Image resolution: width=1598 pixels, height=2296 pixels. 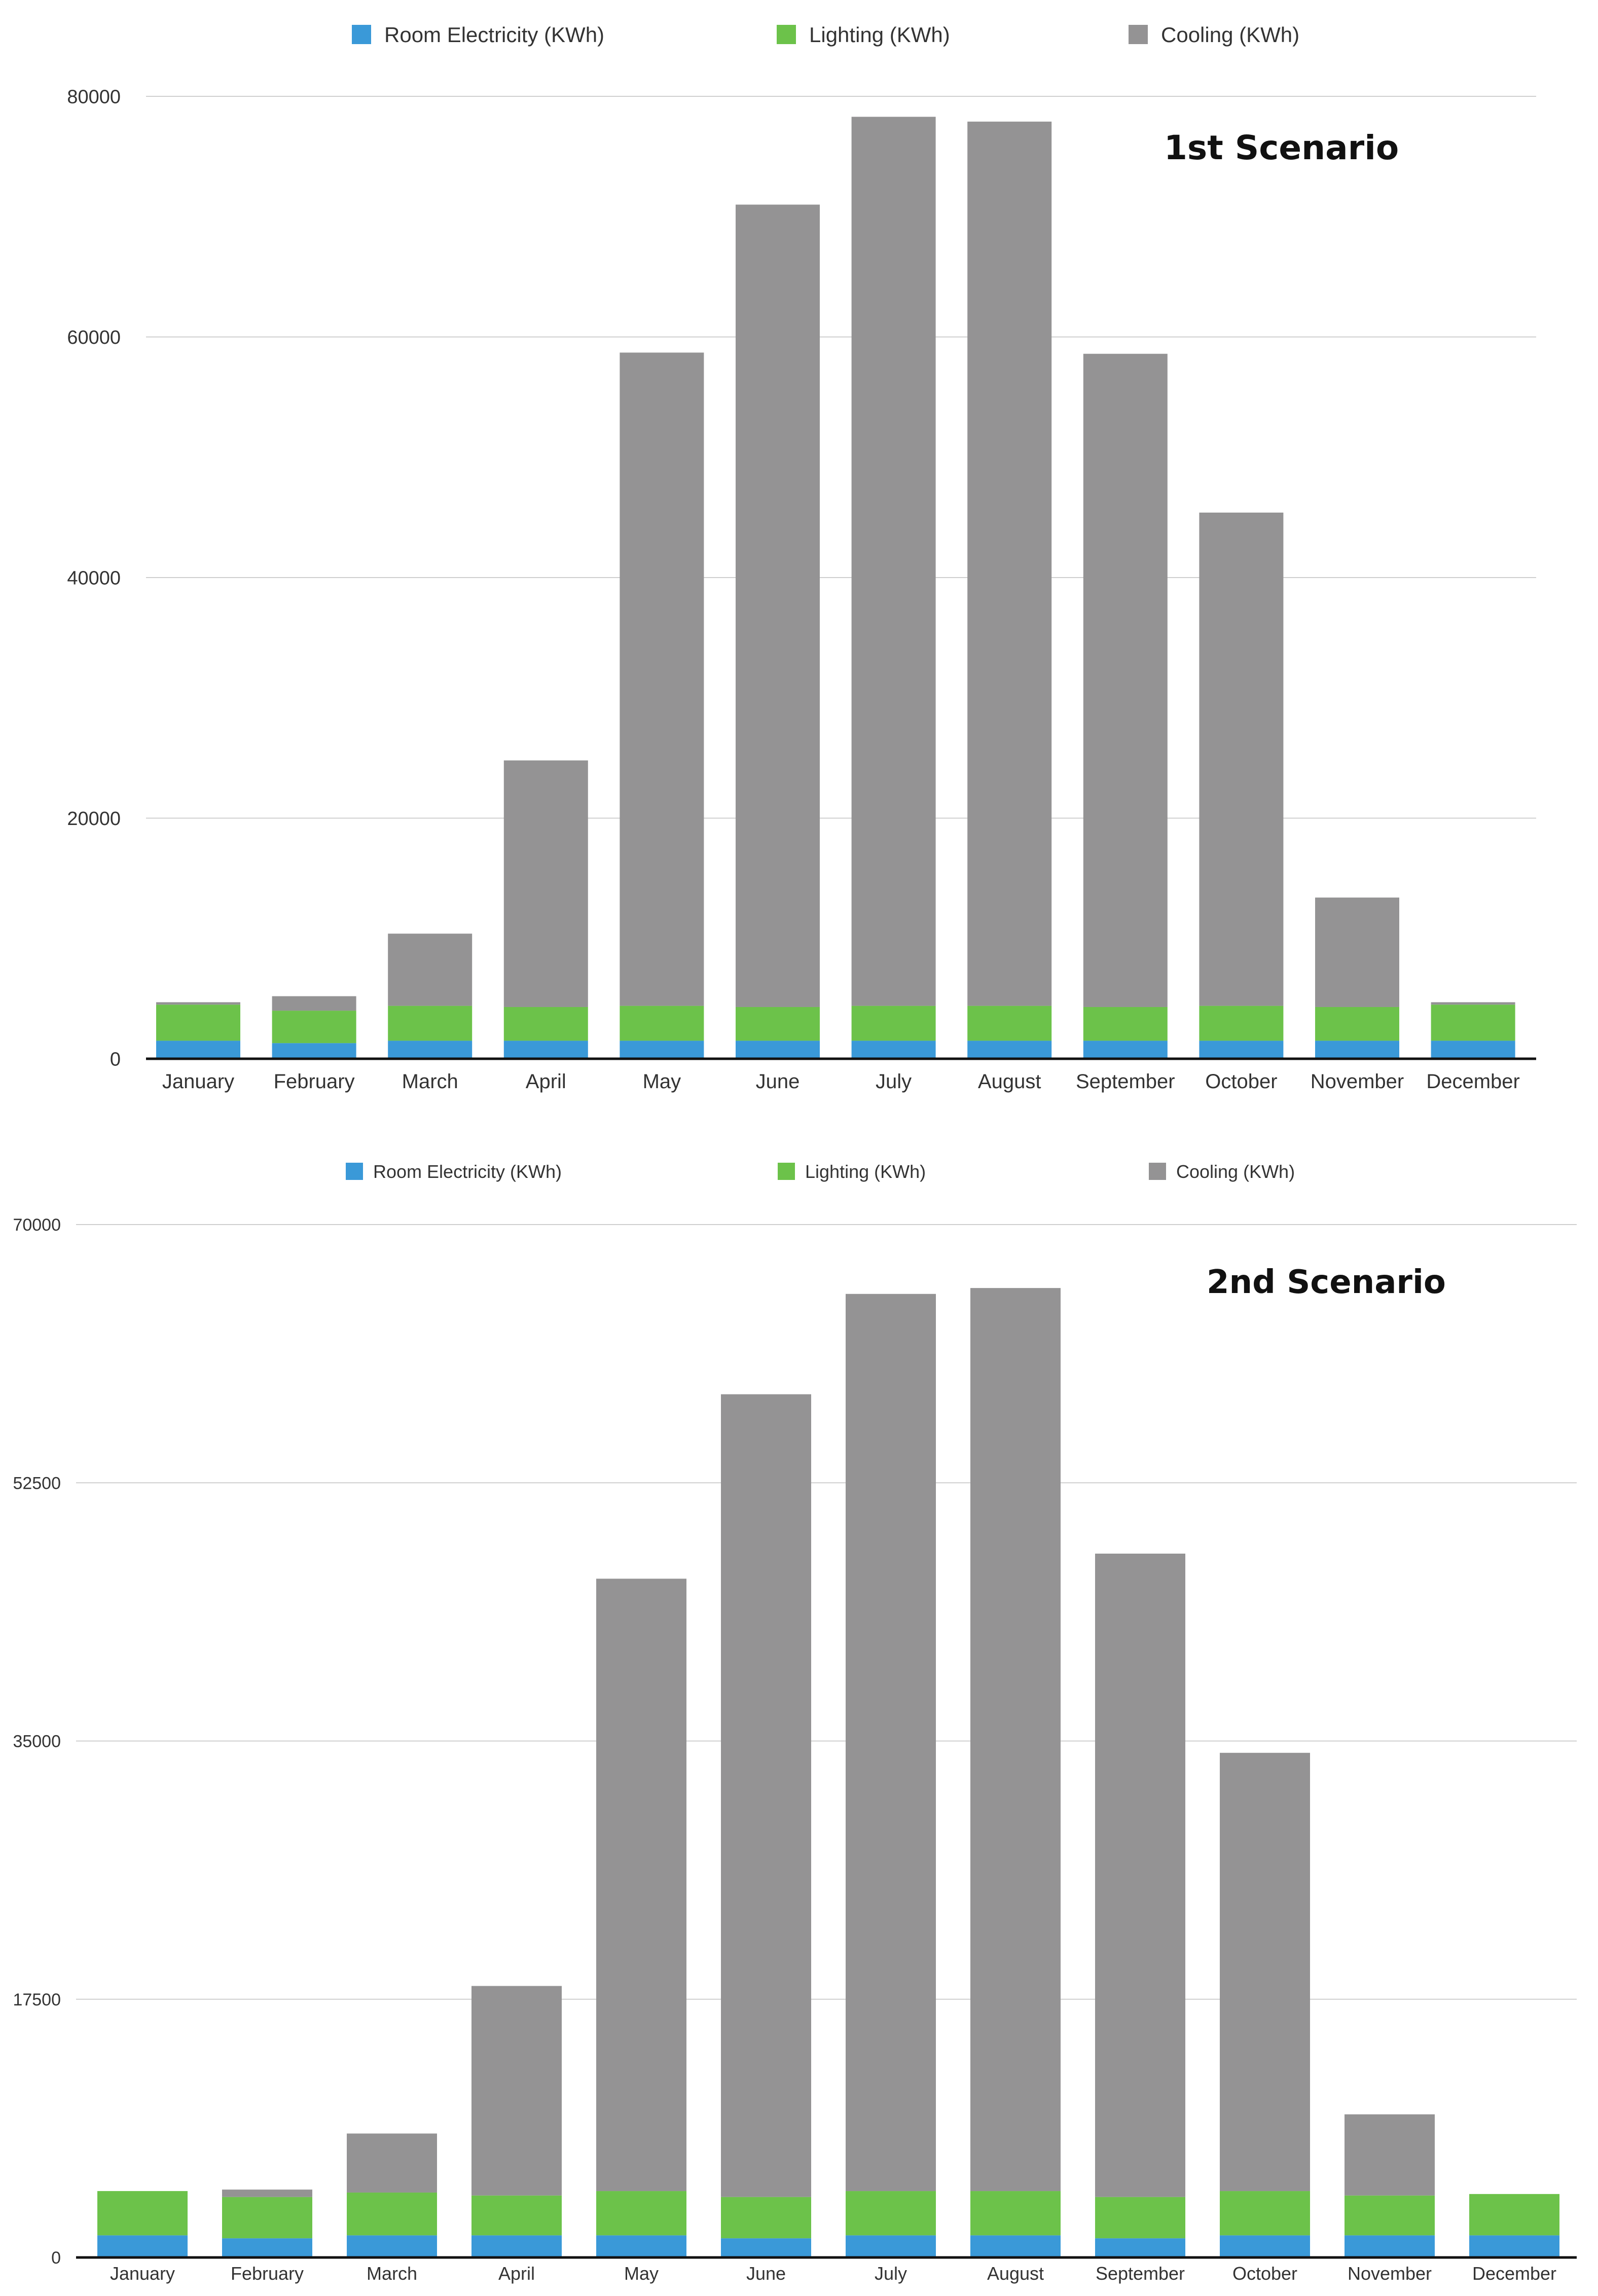 What do you see at coordinates (314, 1004) in the screenshot?
I see `bar-cooling-february` at bounding box center [314, 1004].